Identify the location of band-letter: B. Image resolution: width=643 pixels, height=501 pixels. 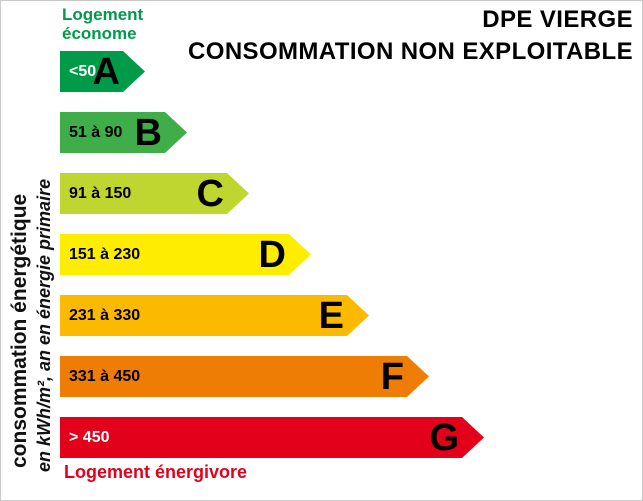
(148, 132).